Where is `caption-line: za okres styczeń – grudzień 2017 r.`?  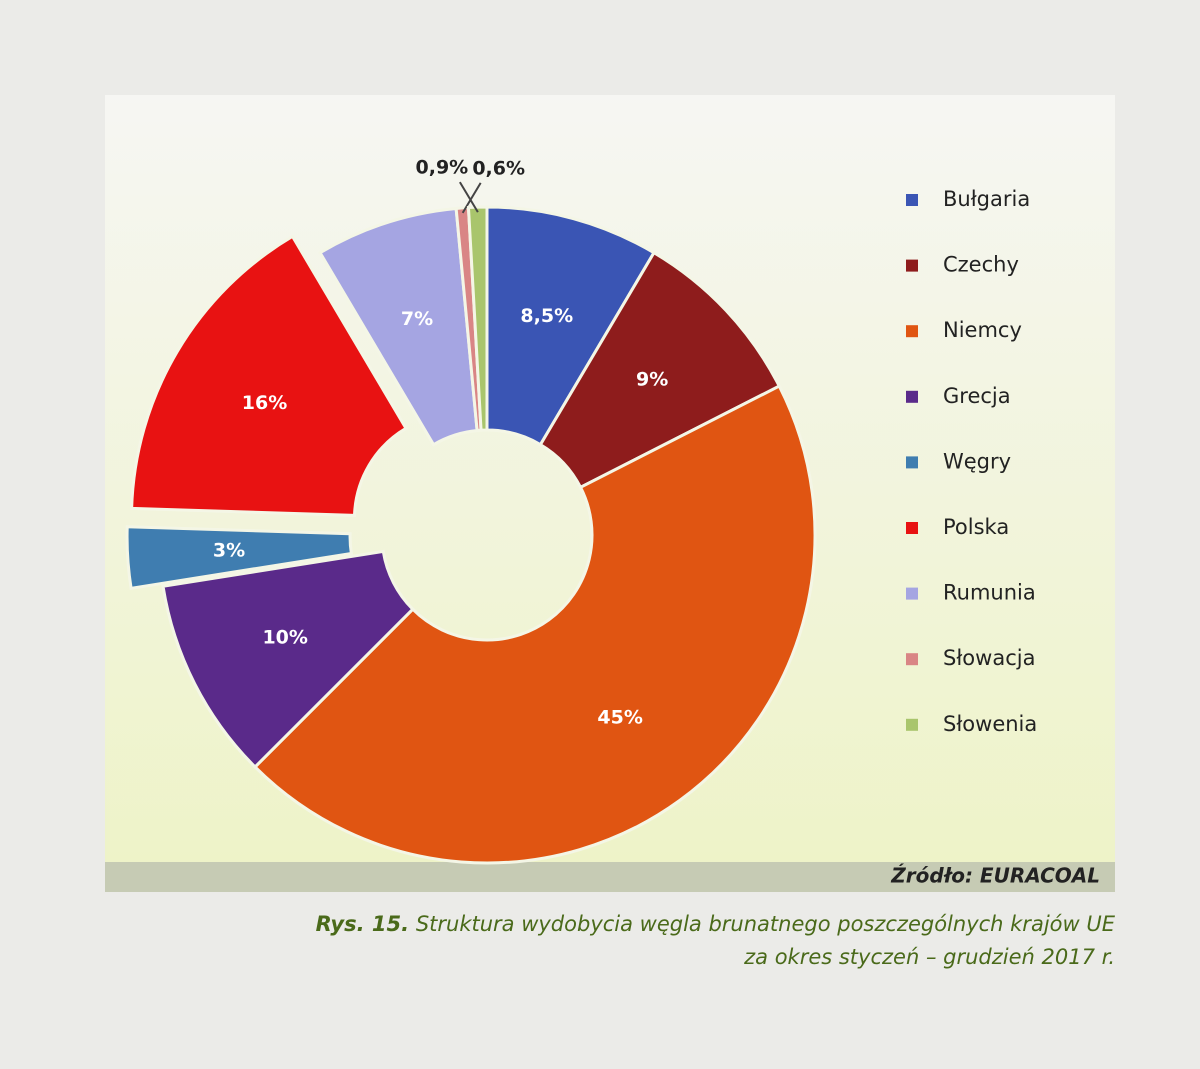 caption-line: za okres styczeń – grudzień 2017 r. is located at coordinates (929, 957).